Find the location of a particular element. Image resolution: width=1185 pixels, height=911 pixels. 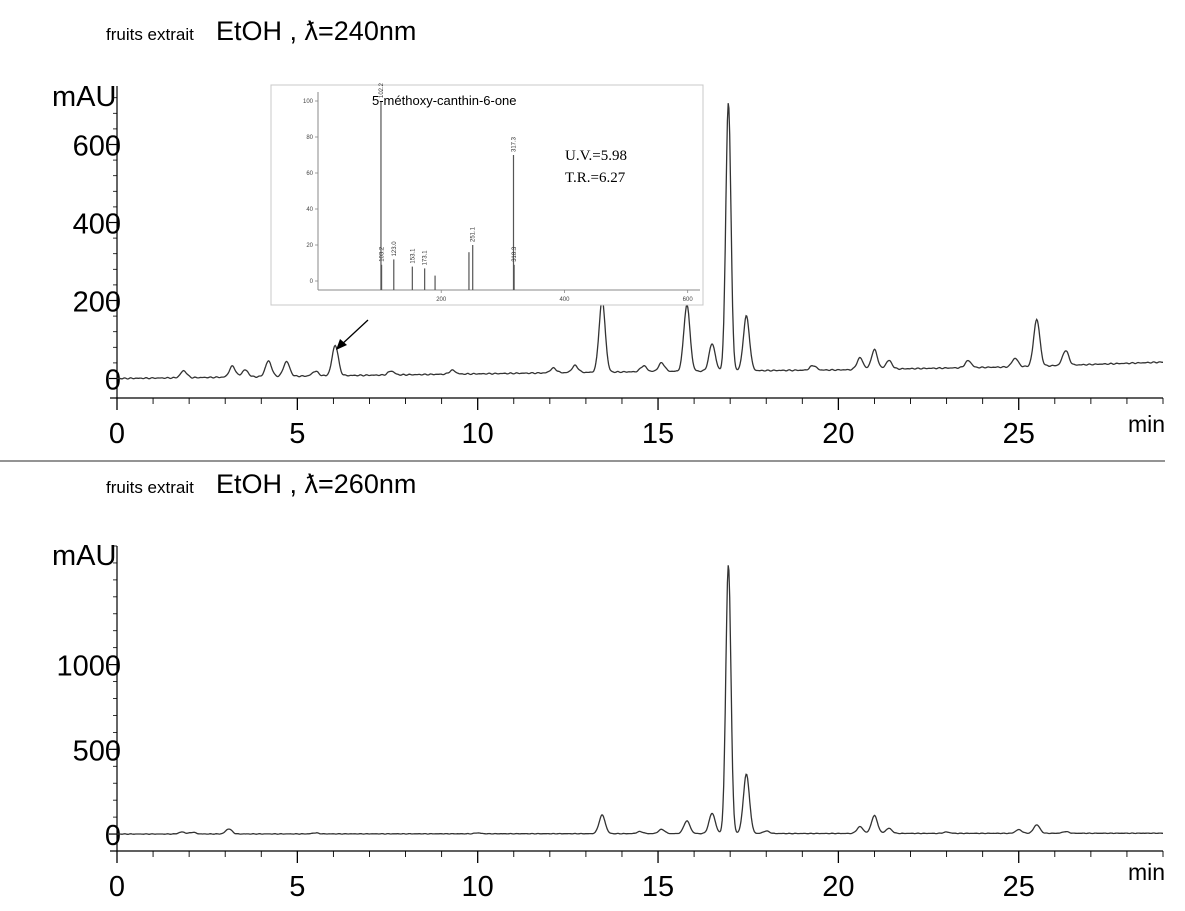

inset-y-tick-label: 40 is located at coordinates (309, 210).